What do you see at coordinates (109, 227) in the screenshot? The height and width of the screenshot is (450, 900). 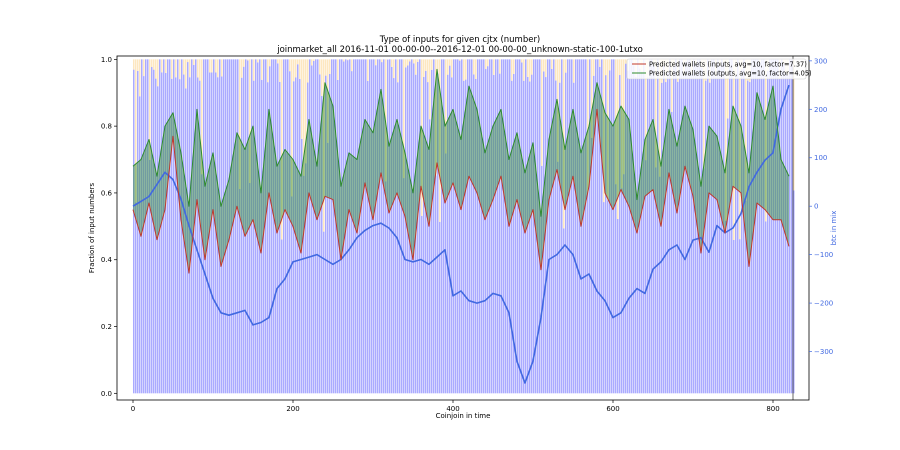 I see `y-axis: 0.0 0.2 0.4 0.6 0.8 1.0` at bounding box center [109, 227].